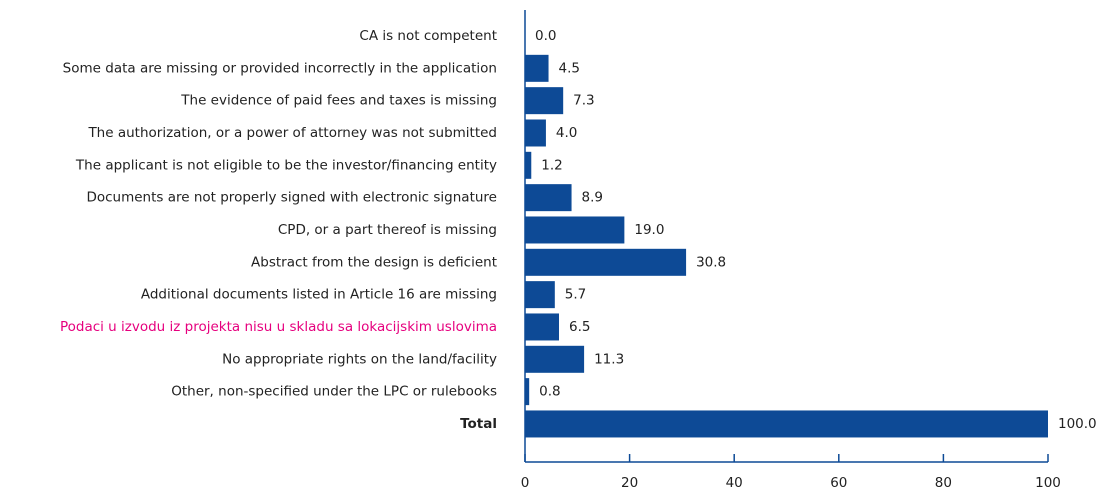 This screenshot has width=1107, height=496. Describe the element at coordinates (566, 133) in the screenshot. I see `value-label: 4.0` at that location.